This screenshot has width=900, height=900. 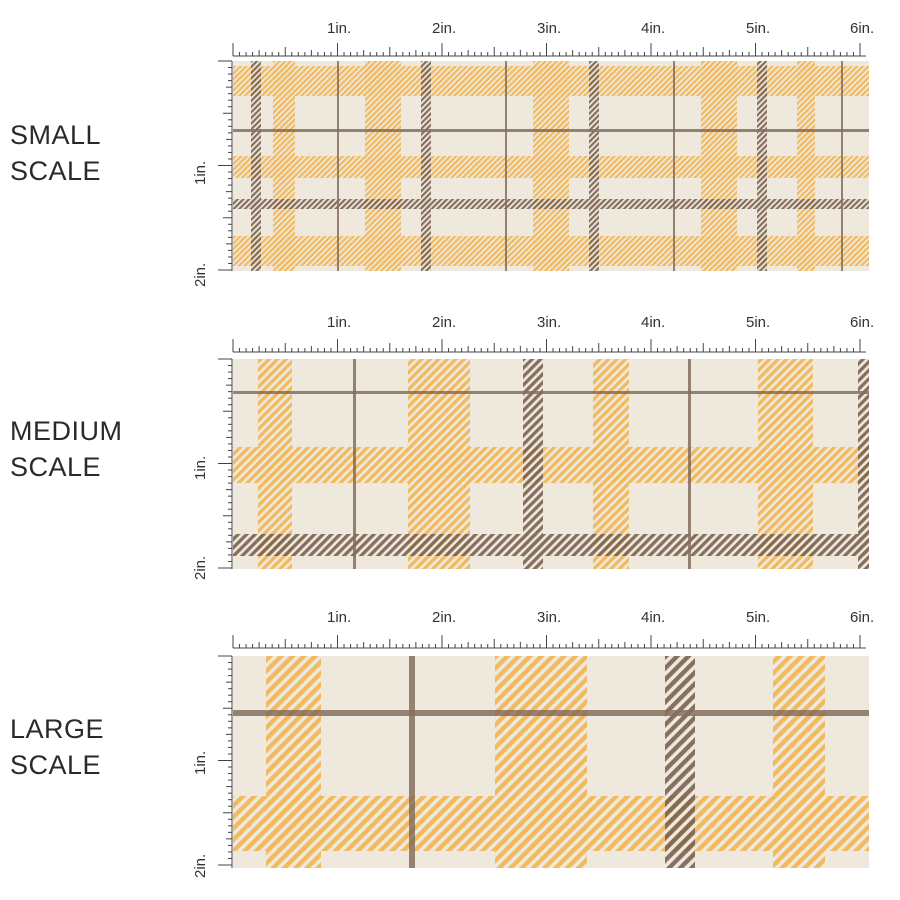 I want to click on scale-label-line1: SMALL, so click(x=56, y=135).